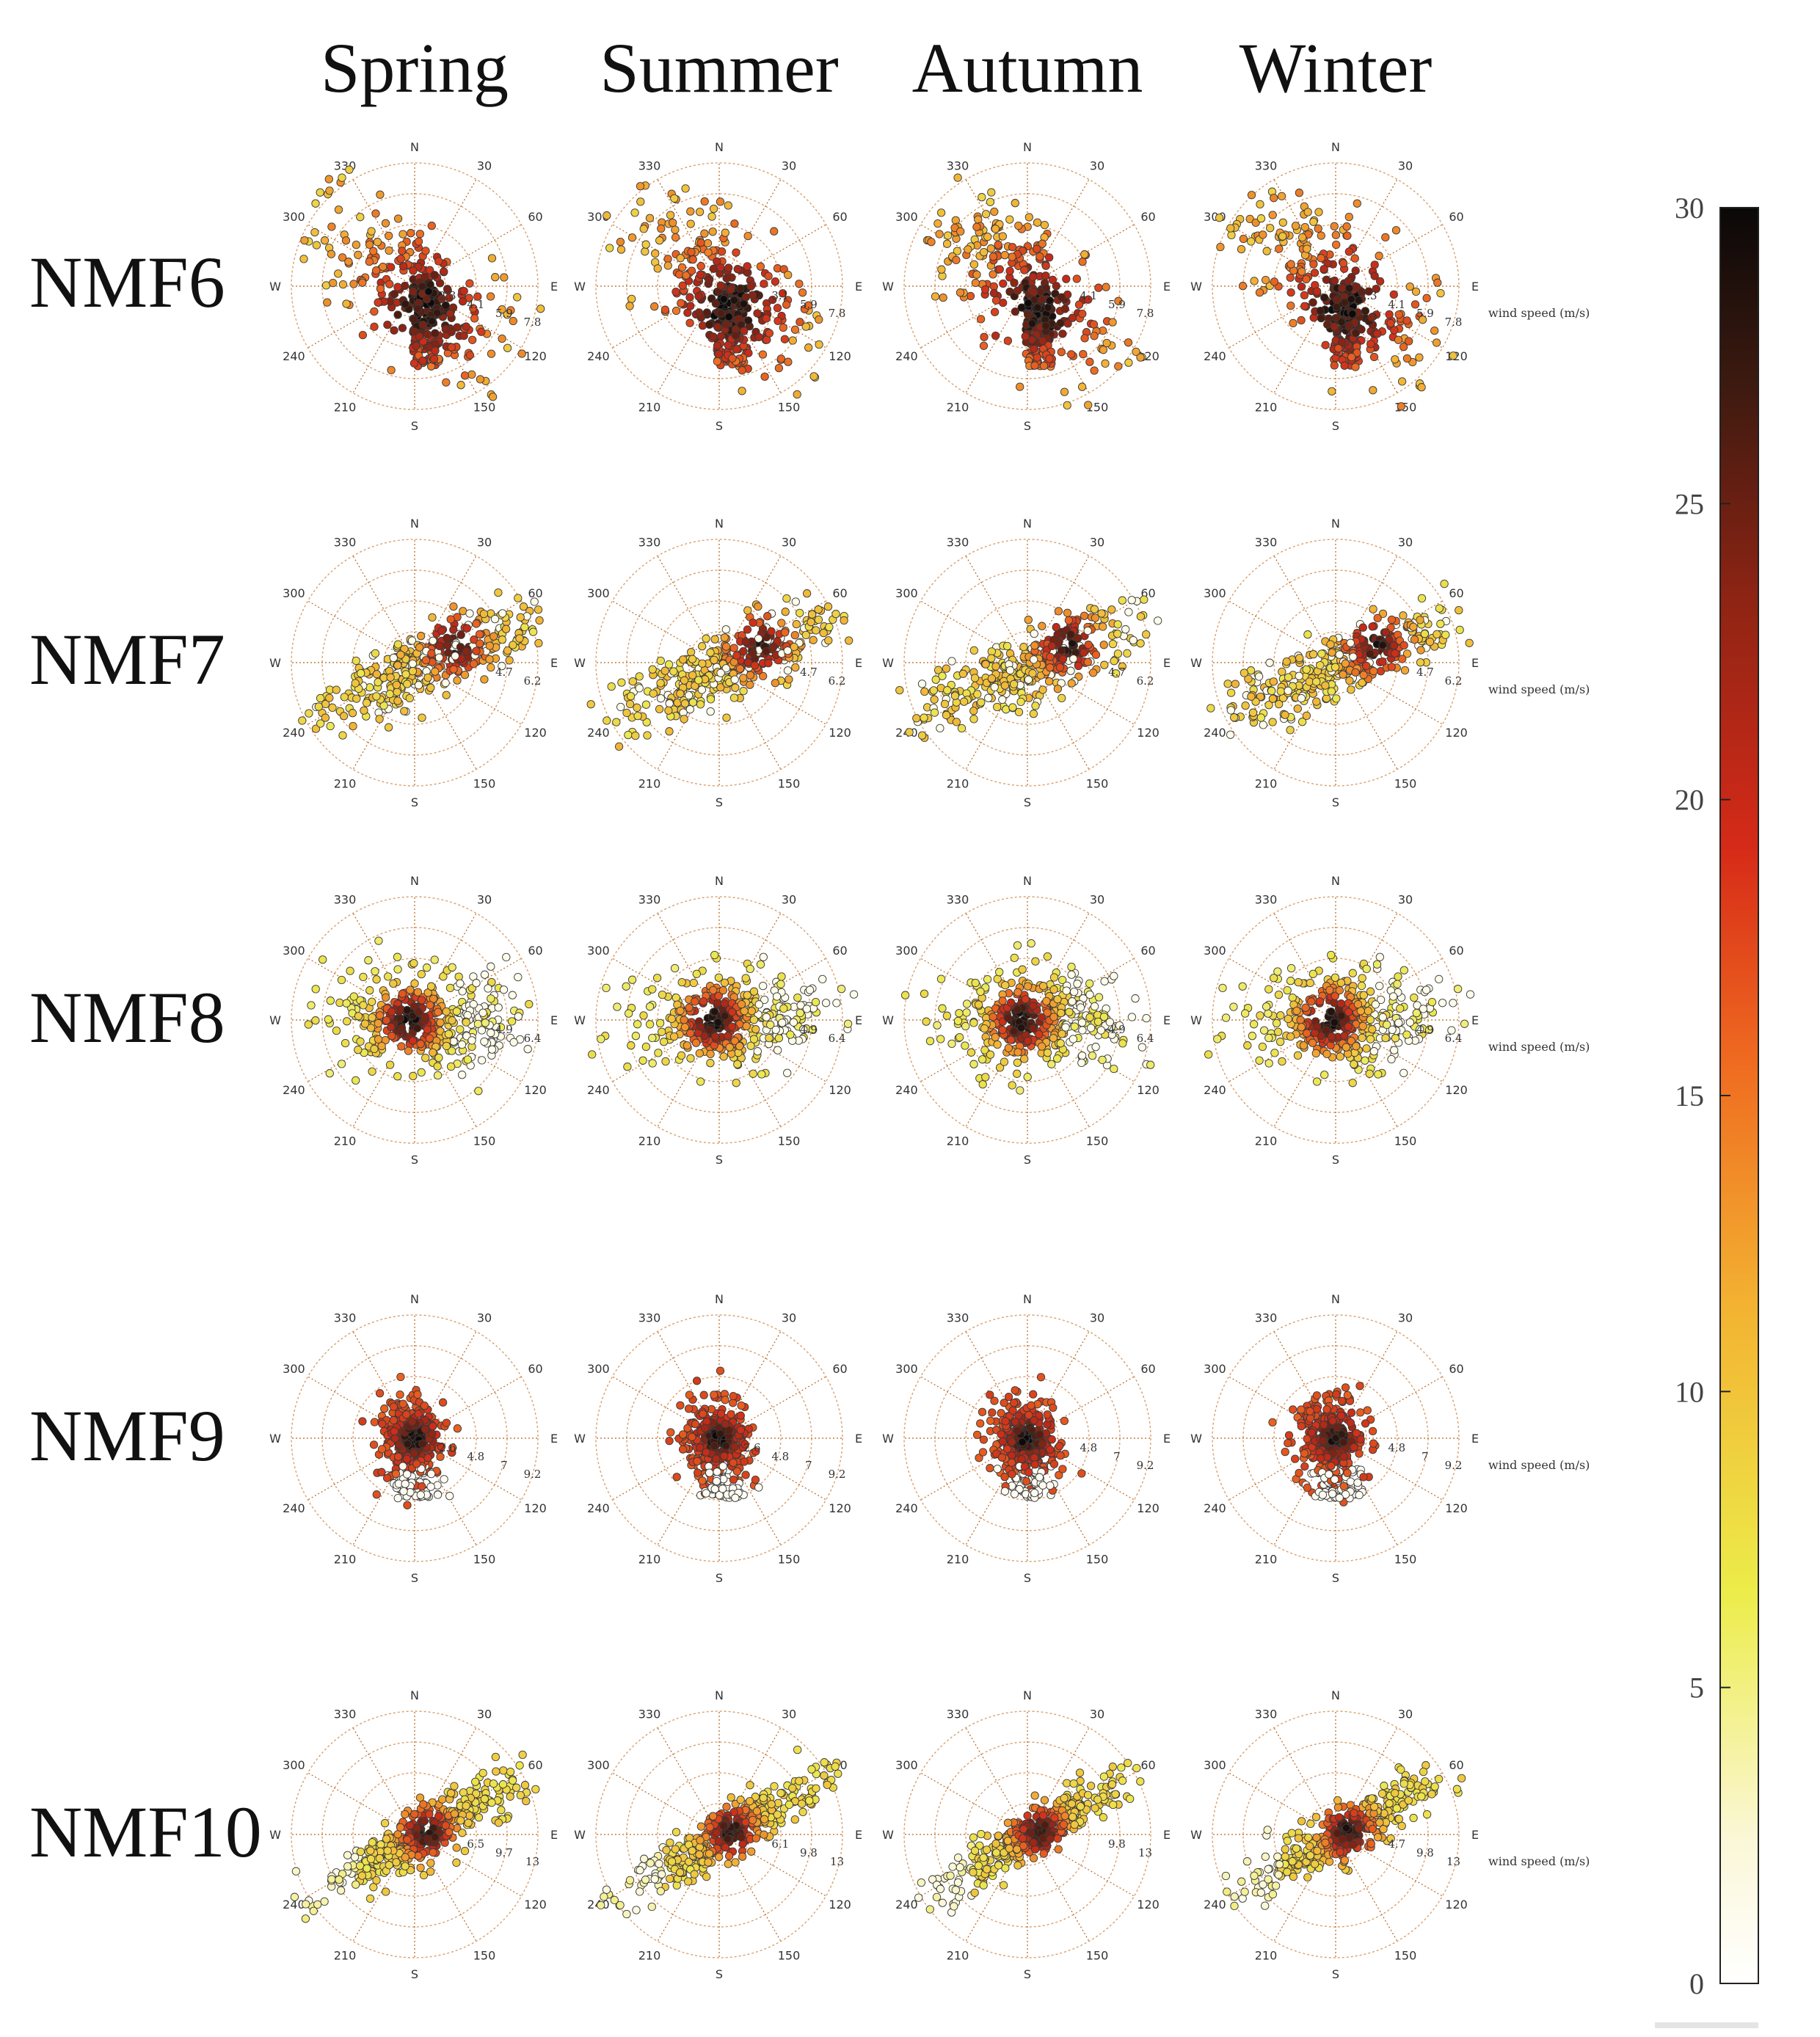  Describe the element at coordinates (127, 659) in the screenshot. I see `factor-label-nmf7: NMF7` at that location.